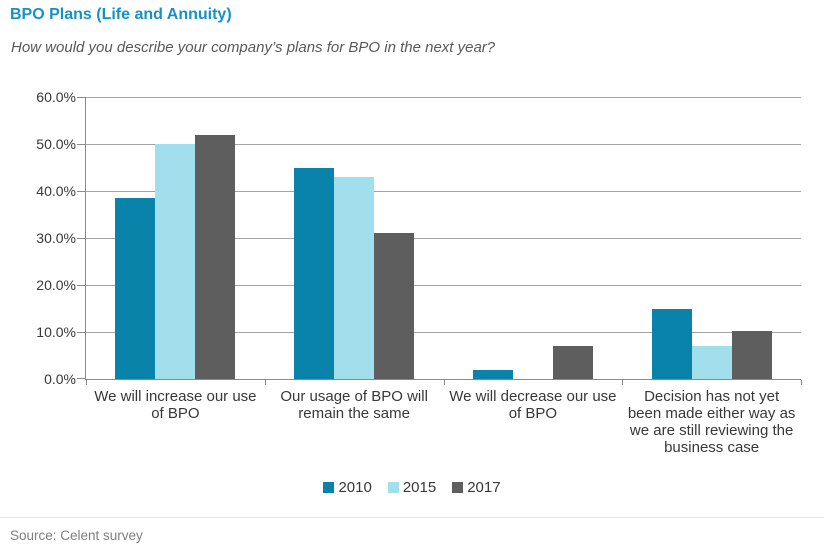  I want to click on y-axis-label-30: 30.0%, so click(56, 238).